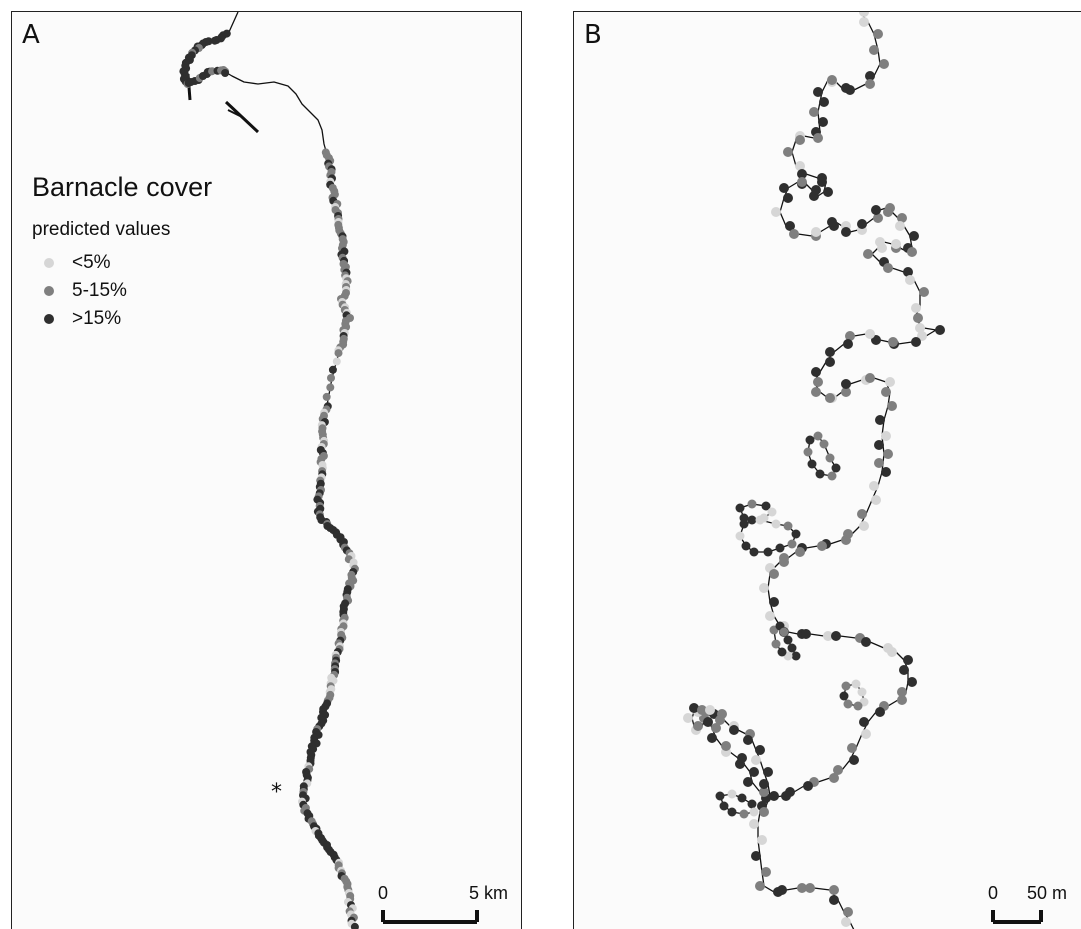 Image resolution: width=1081 pixels, height=929 pixels. I want to click on legend-label-mid: 5-15%, so click(99, 290).